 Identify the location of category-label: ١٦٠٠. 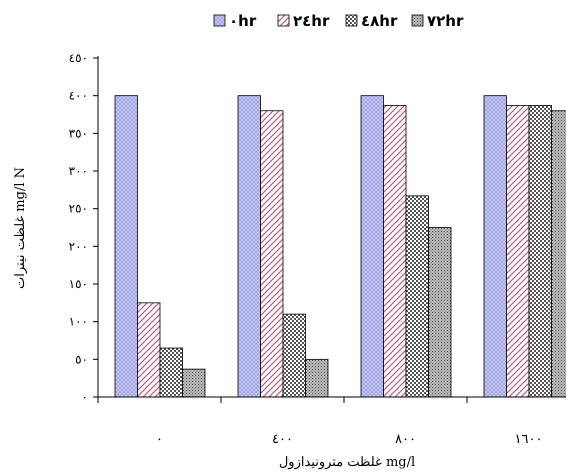
(529, 439).